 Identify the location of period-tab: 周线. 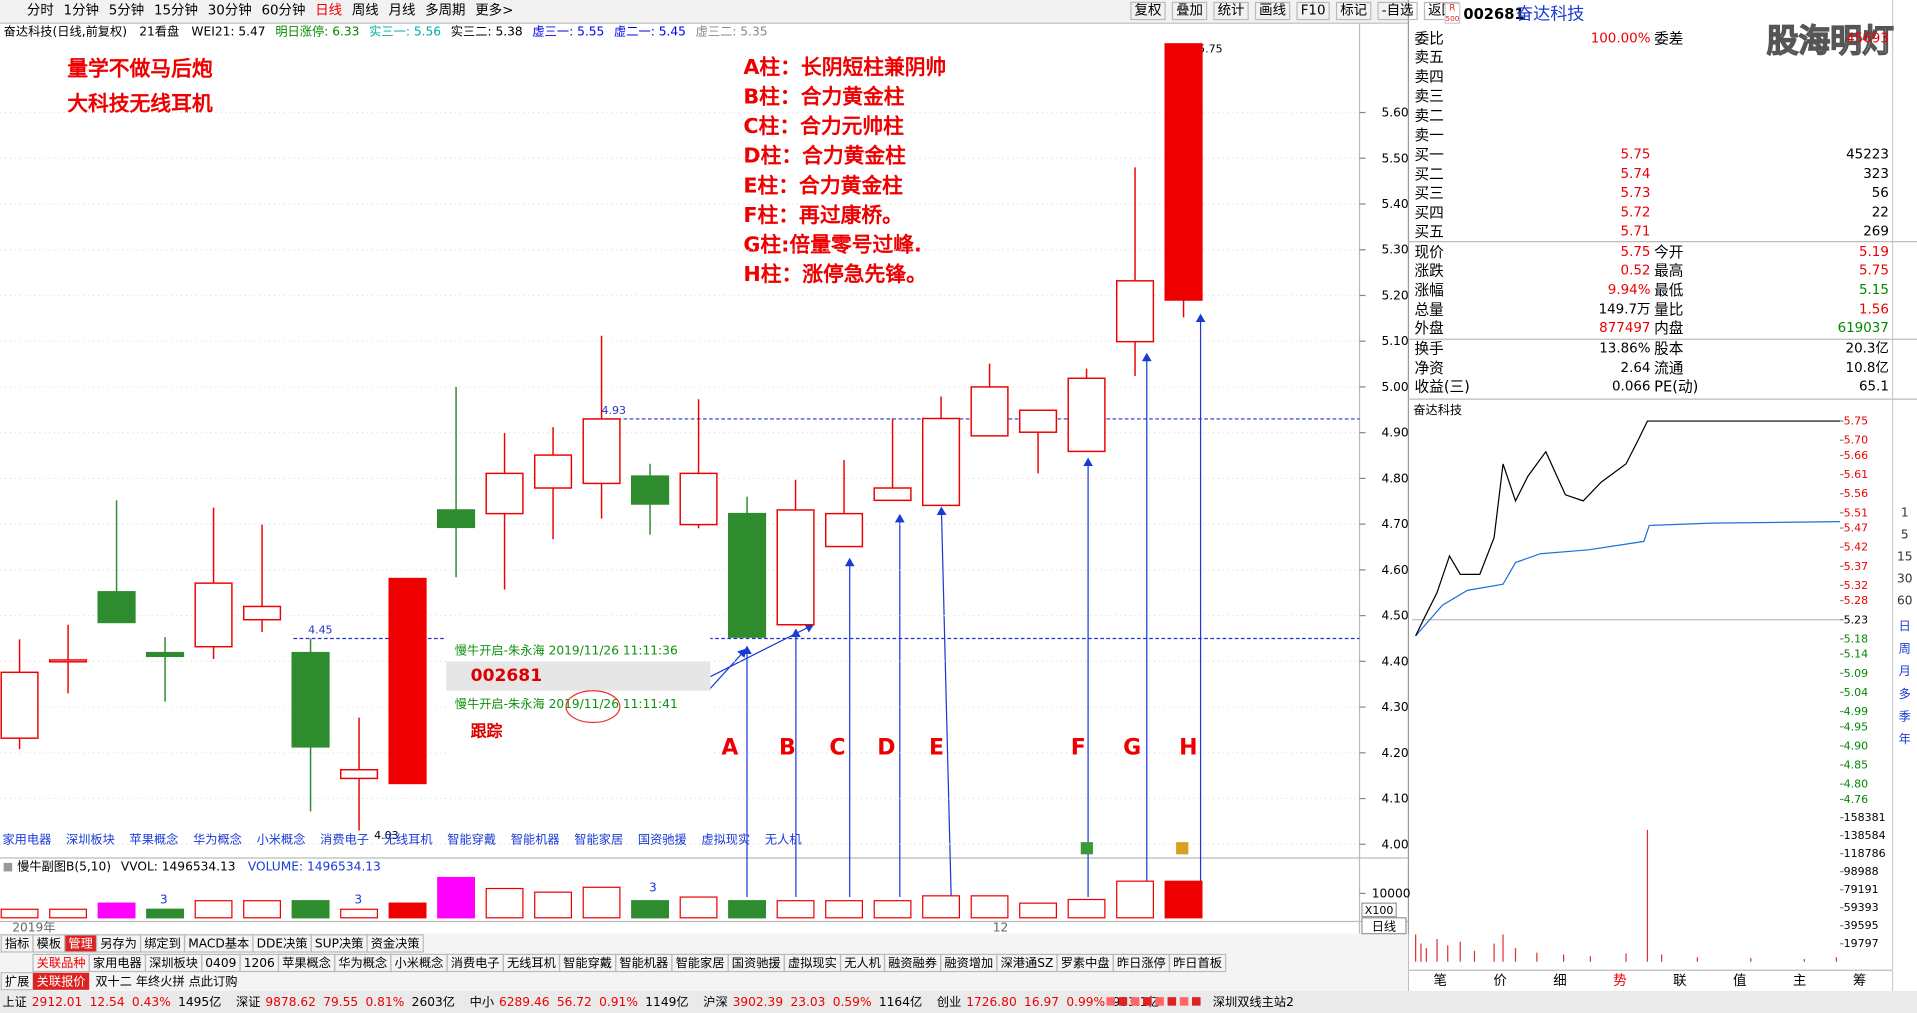
(365, 10).